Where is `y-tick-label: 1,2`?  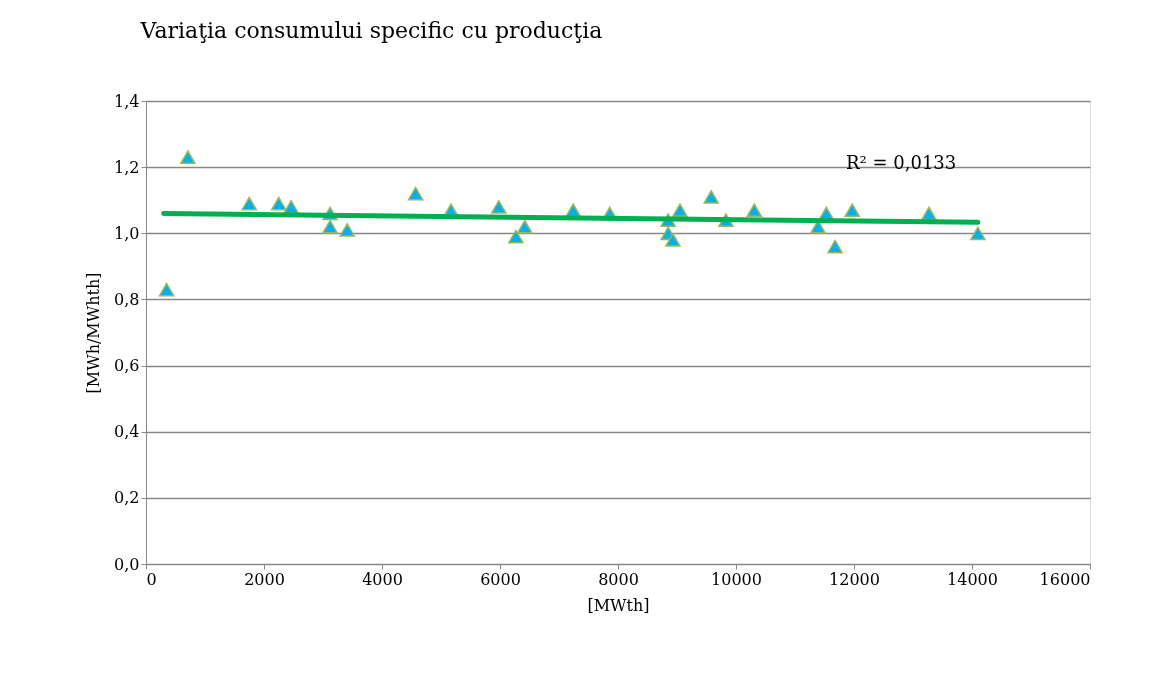 y-tick-label: 1,2 is located at coordinates (127, 167).